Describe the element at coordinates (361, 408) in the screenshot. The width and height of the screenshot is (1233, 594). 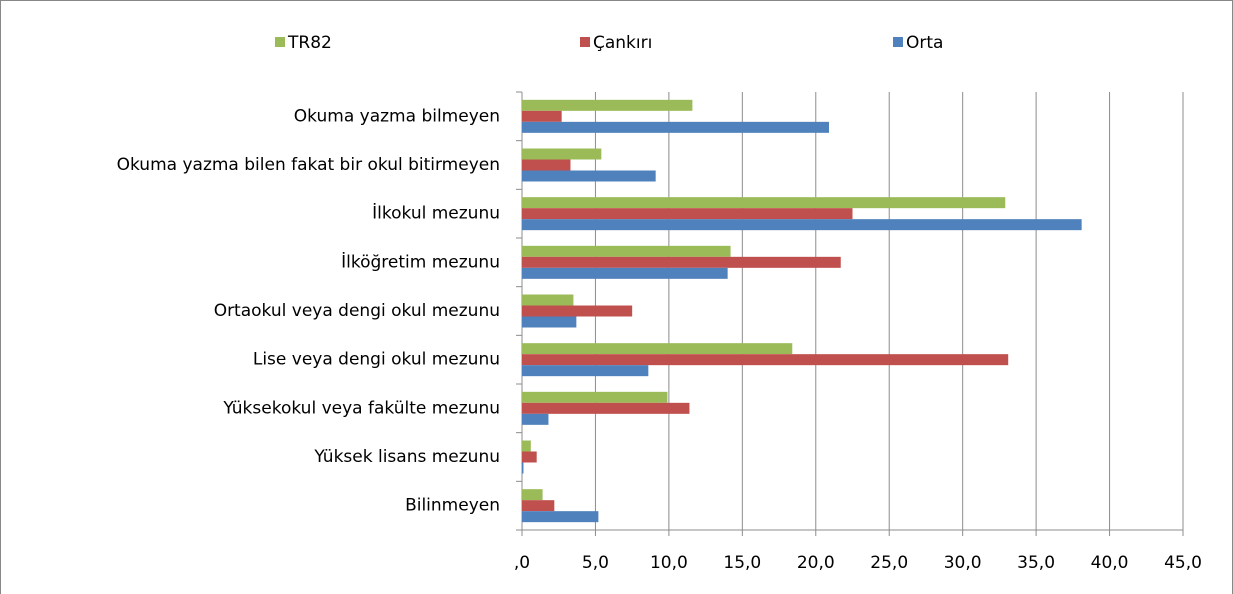
I see `y-tick-label: Yüksekokul veya fakülte mezunu` at that location.